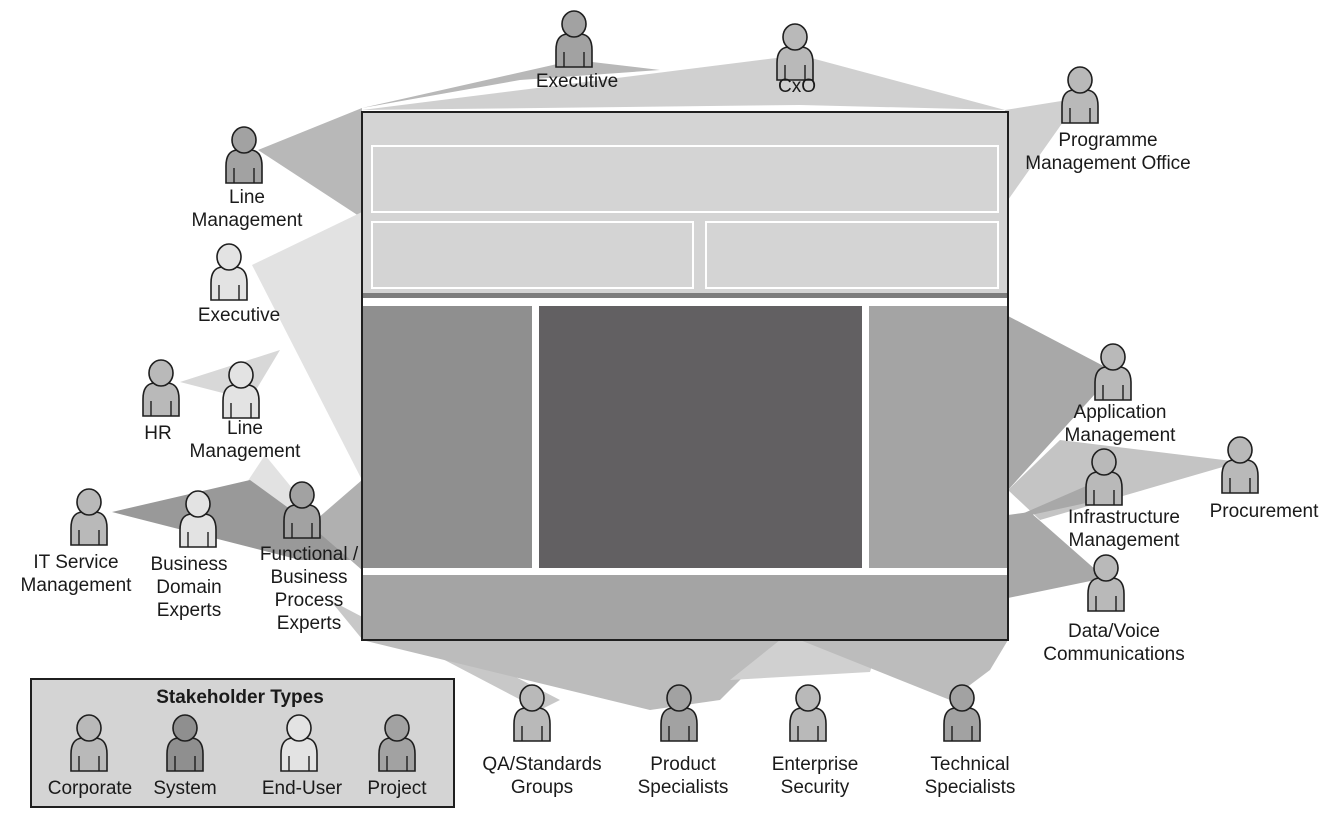  I want to click on stakeholder-label: HR, so click(157, 433).